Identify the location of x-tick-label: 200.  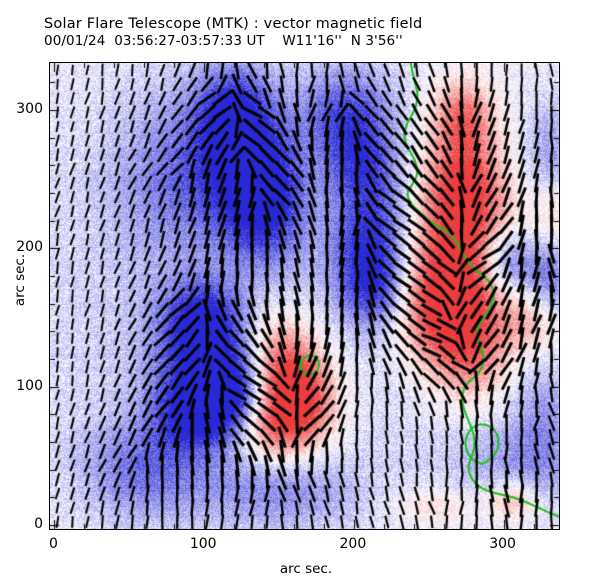
(353, 544).